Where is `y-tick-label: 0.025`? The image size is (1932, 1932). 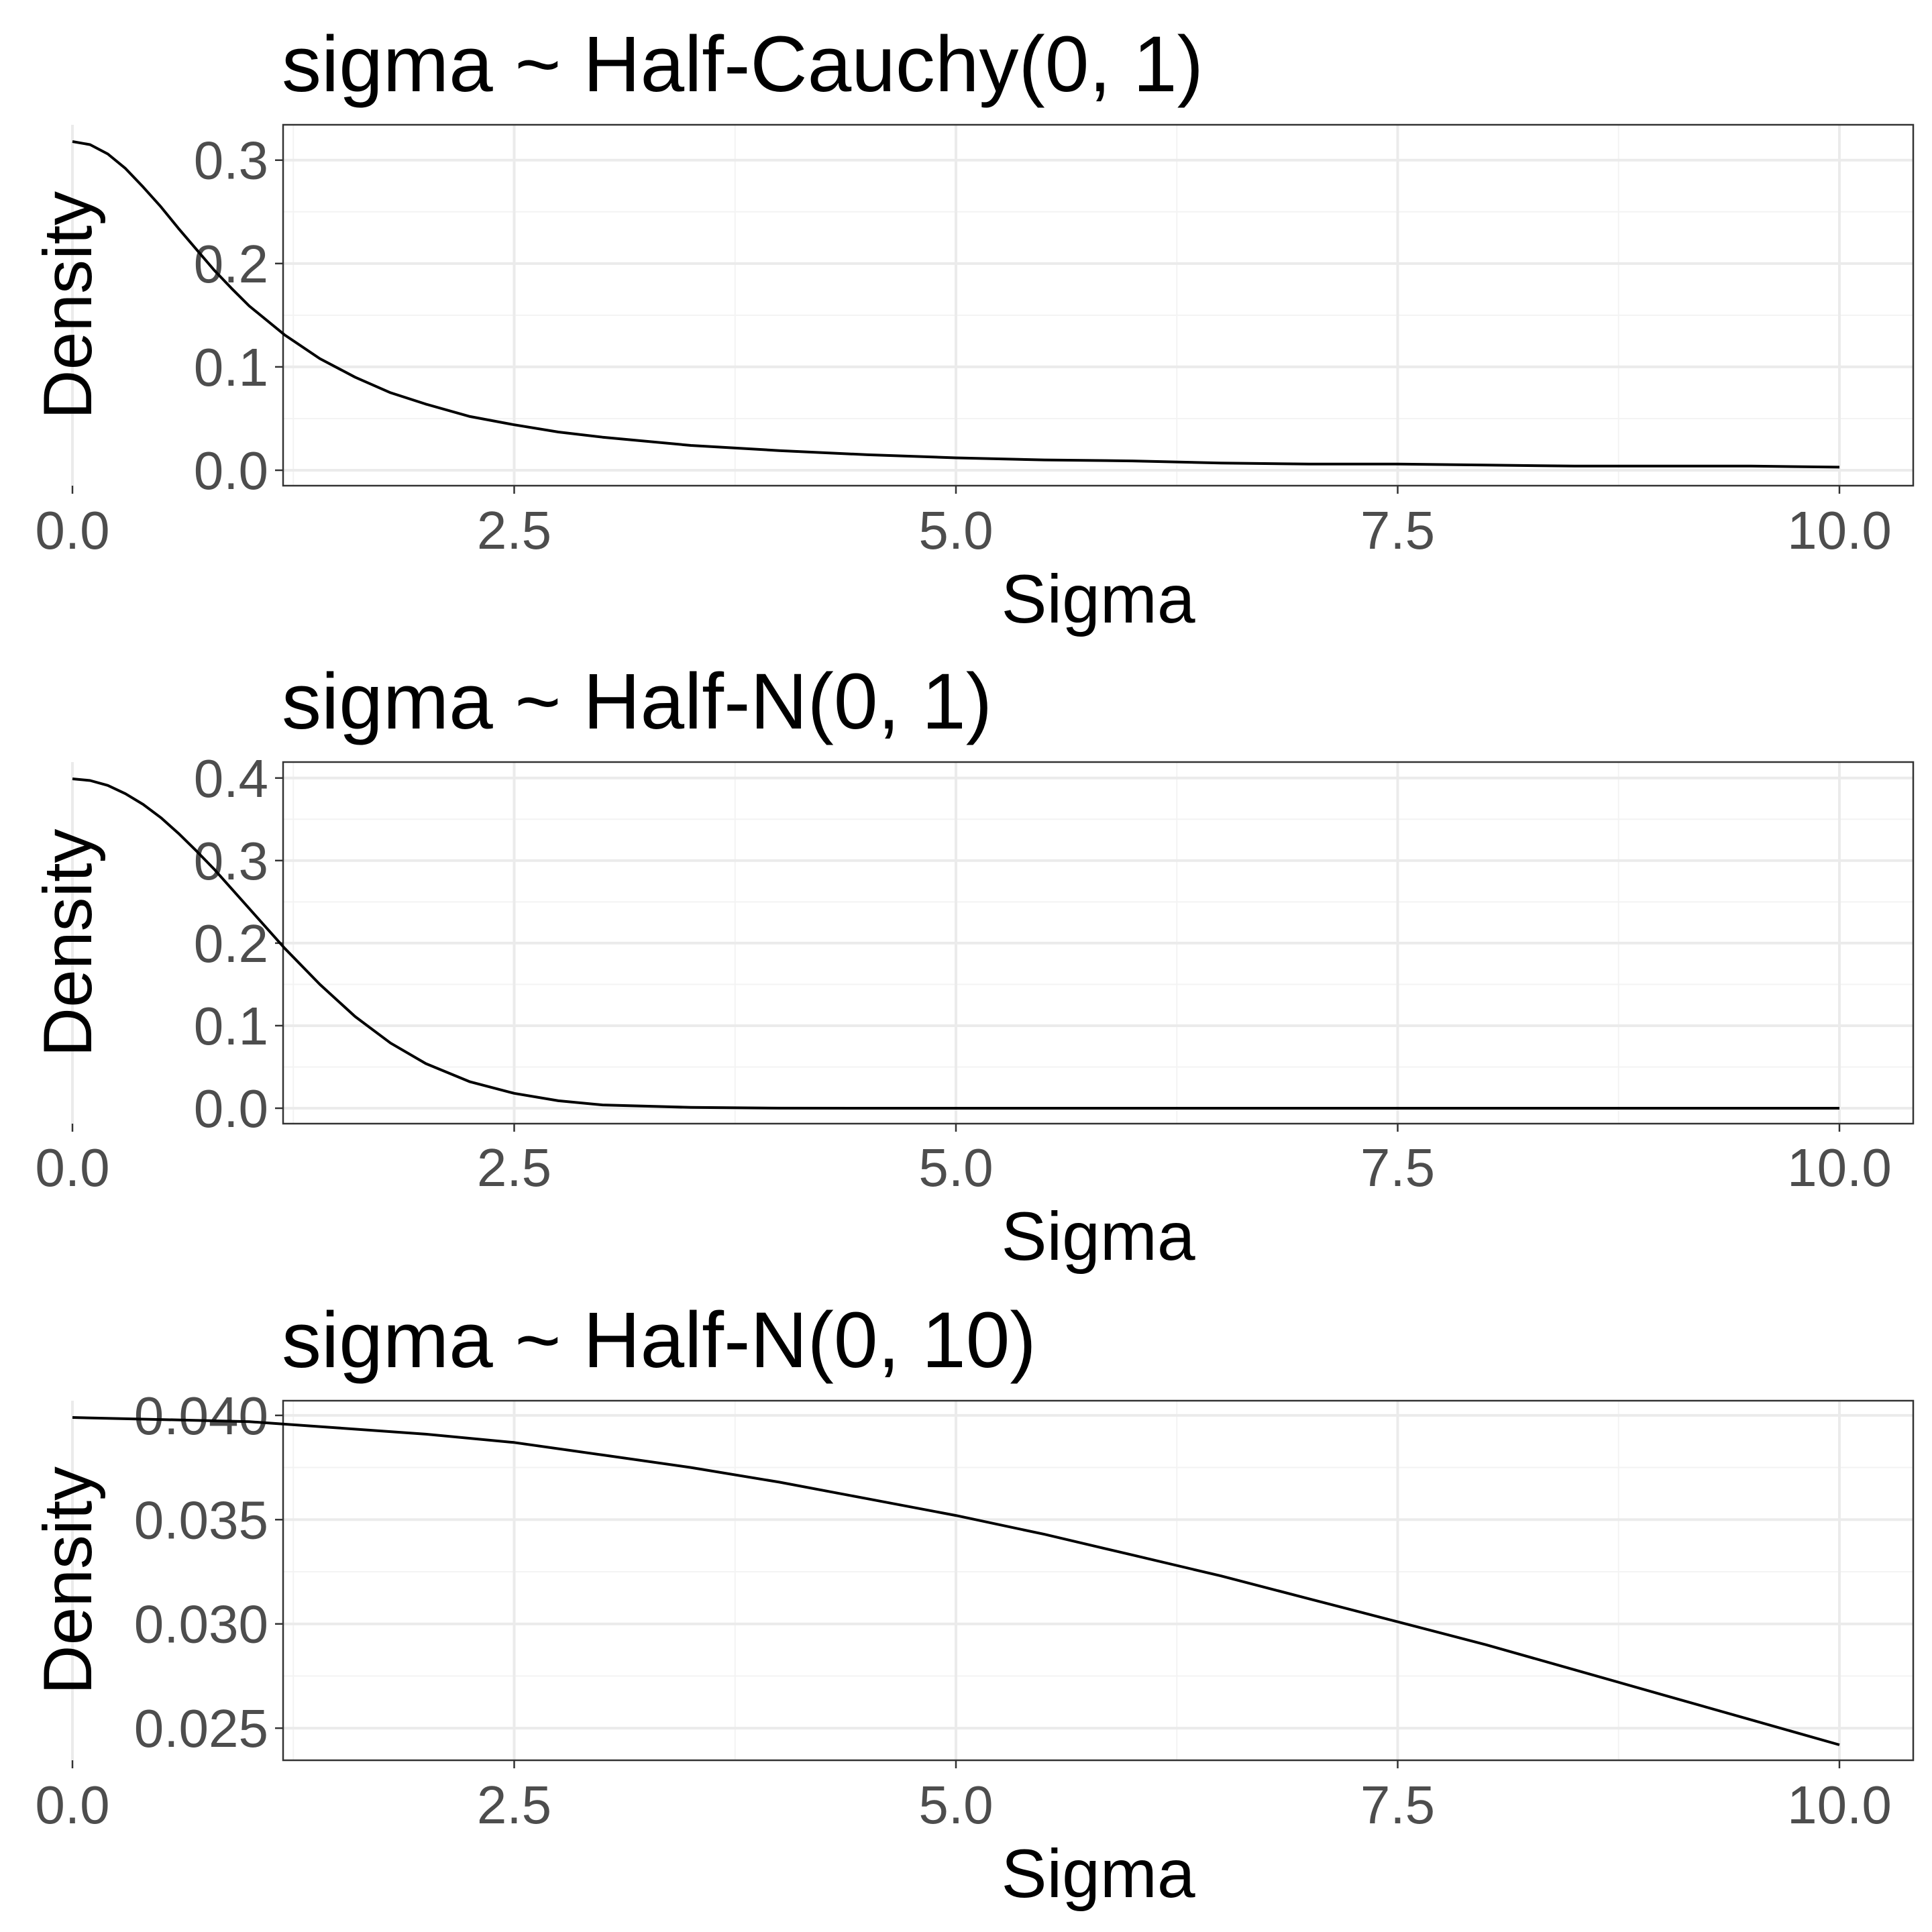 y-tick-label: 0.025 is located at coordinates (201, 1728).